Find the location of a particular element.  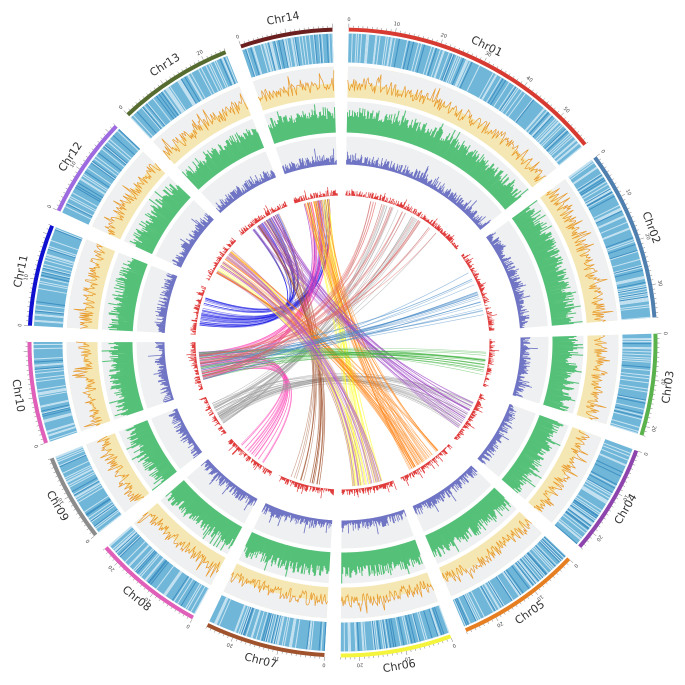

purple-histogram-track is located at coordinates (193, 240).